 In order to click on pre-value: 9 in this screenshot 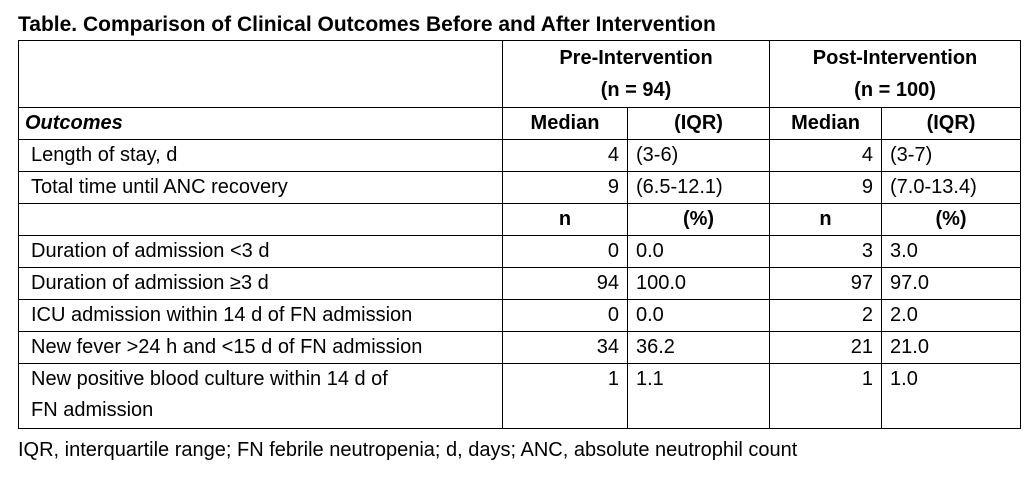, I will do `click(565, 187)`.